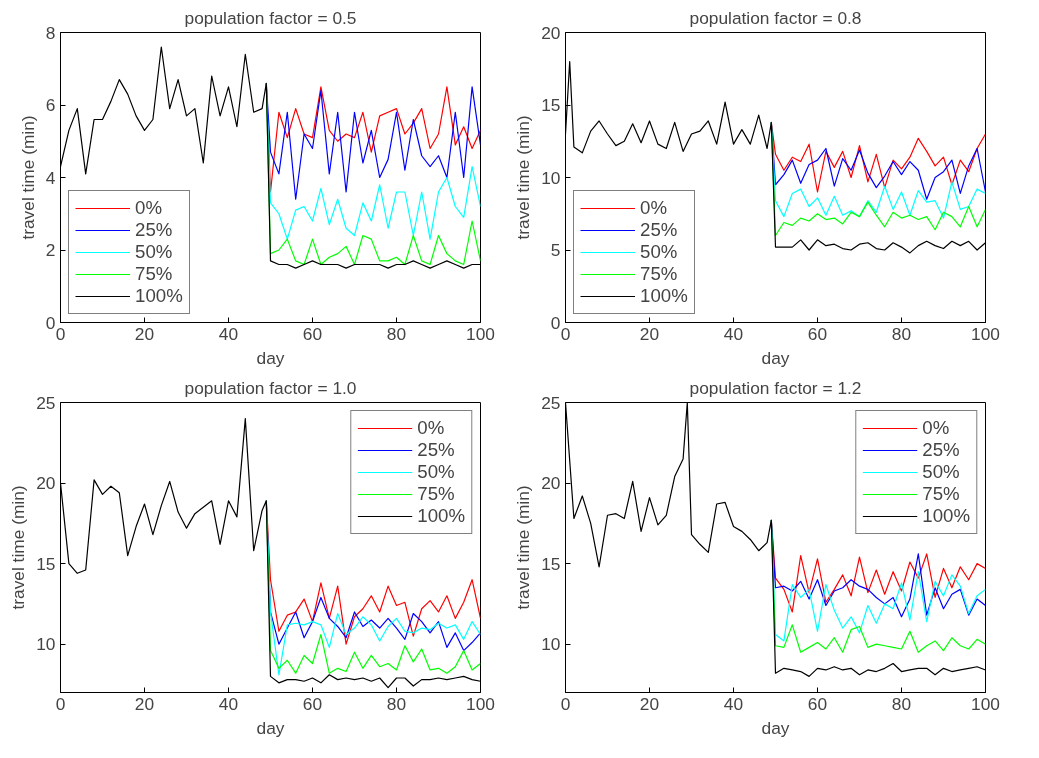 The height and width of the screenshot is (758, 1039). Describe the element at coordinates (270, 387) in the screenshot. I see `chart-title: population factor = 1.0` at that location.